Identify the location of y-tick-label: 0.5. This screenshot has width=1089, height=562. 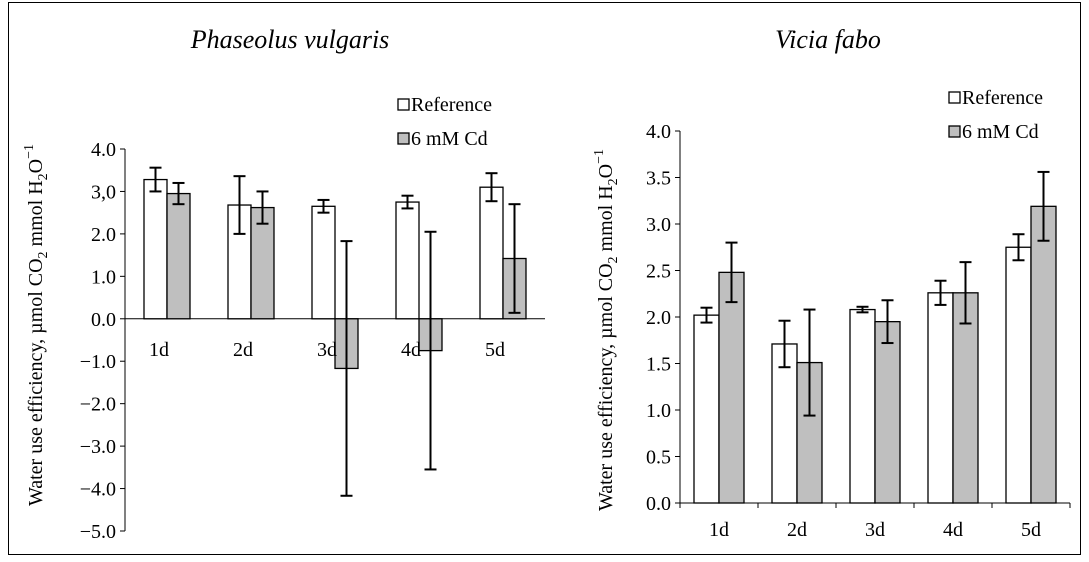
(658, 458).